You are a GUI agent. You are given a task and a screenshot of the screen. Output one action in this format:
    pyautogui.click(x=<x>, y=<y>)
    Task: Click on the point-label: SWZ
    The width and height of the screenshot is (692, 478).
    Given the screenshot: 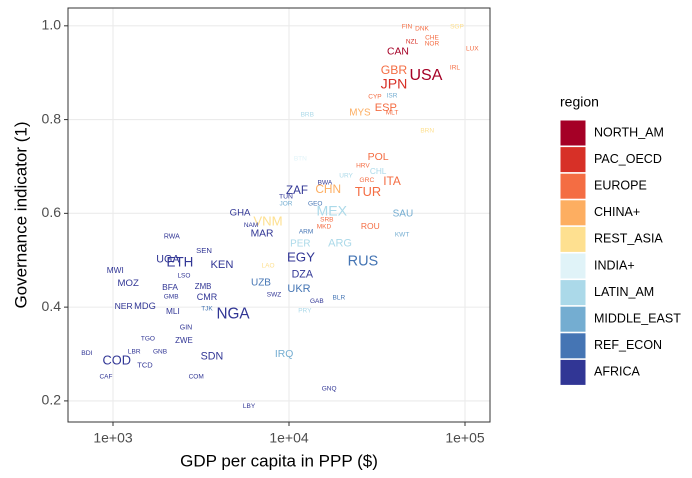 What is the action you would take?
    pyautogui.click(x=274, y=295)
    